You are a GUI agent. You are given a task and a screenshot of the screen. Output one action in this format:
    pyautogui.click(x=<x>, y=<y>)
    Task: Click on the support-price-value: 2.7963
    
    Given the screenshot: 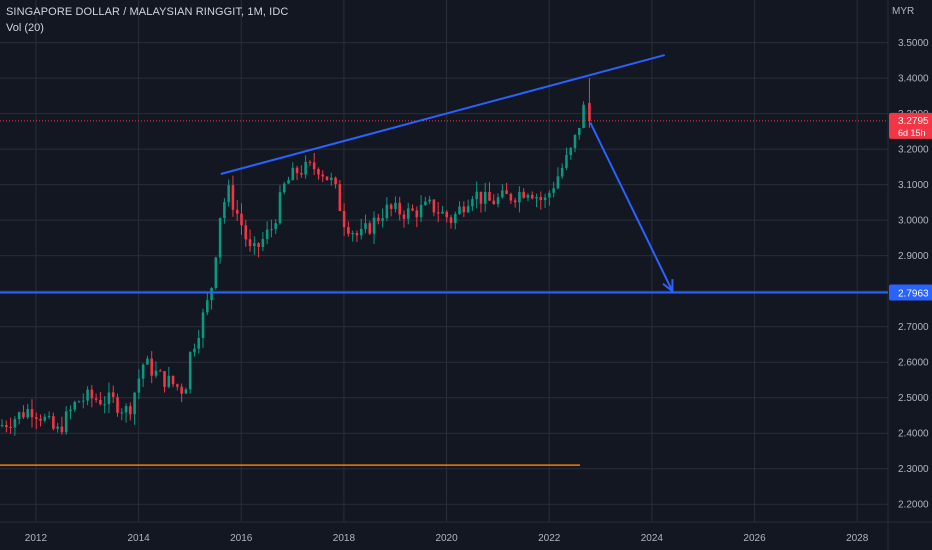 What is the action you would take?
    pyautogui.click(x=913, y=293)
    